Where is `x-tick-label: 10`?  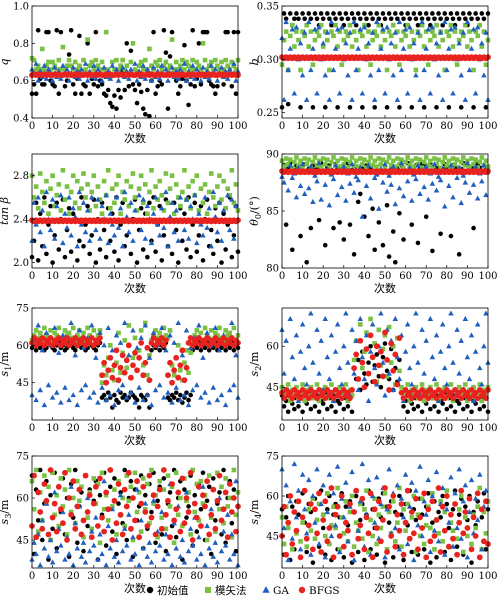
x-tick-label: 10 is located at coordinates (52, 428).